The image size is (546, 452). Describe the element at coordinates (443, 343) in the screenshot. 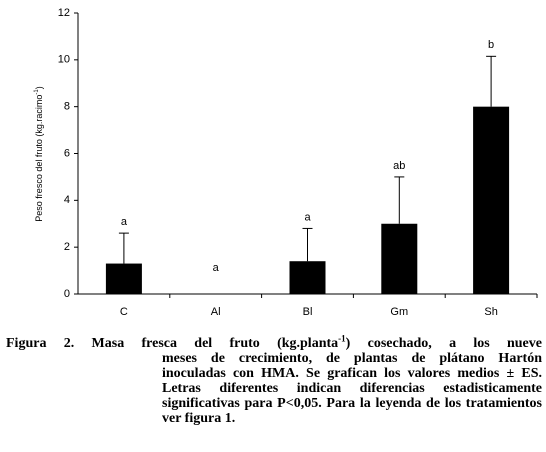

I see `caption-text: ) cosechado, a los nueve` at that location.